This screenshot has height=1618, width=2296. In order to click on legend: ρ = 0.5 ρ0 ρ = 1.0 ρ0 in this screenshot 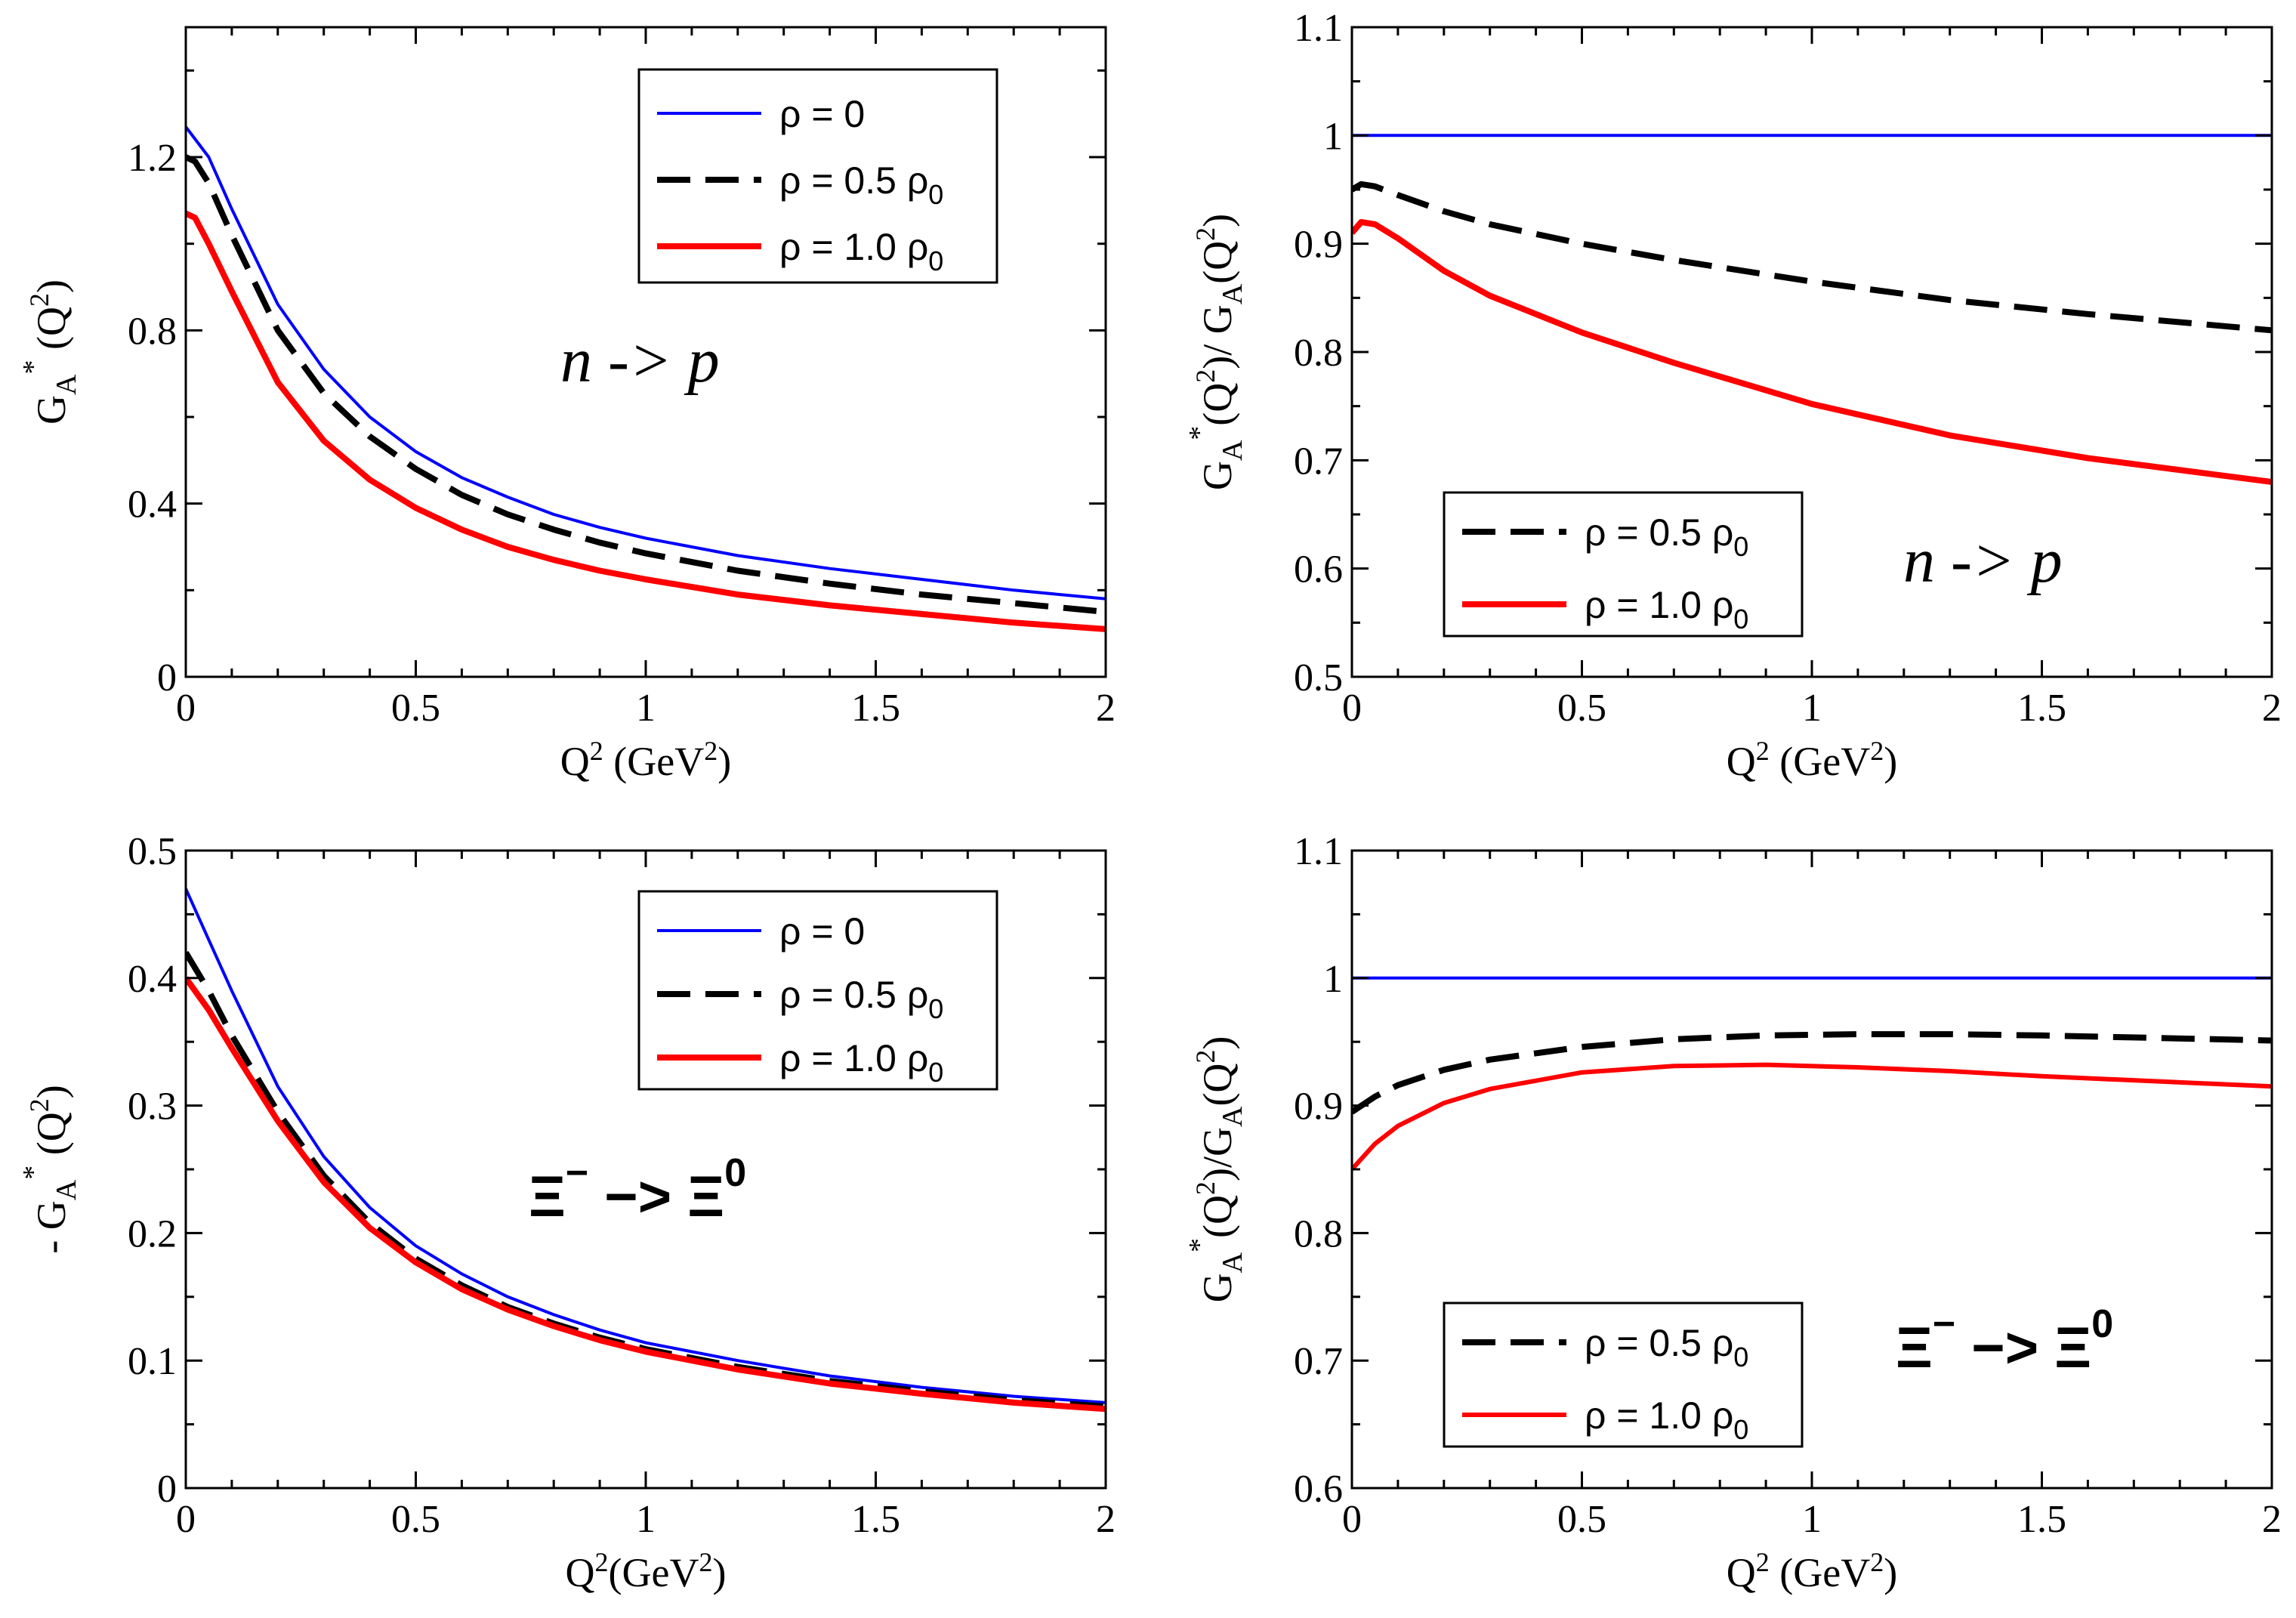, I will do `click(1623, 564)`.